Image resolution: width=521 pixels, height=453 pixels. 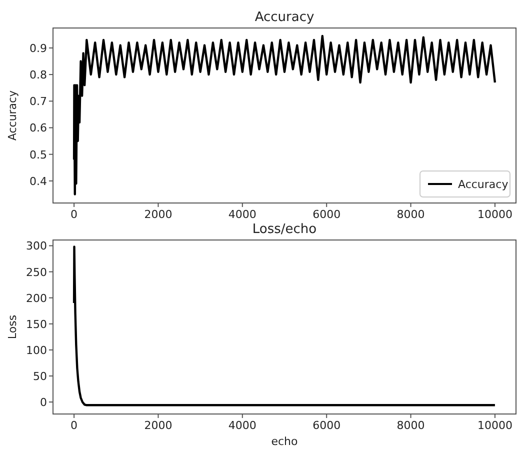 I want to click on y-axis-title: Accuracy, so click(x=12, y=115).